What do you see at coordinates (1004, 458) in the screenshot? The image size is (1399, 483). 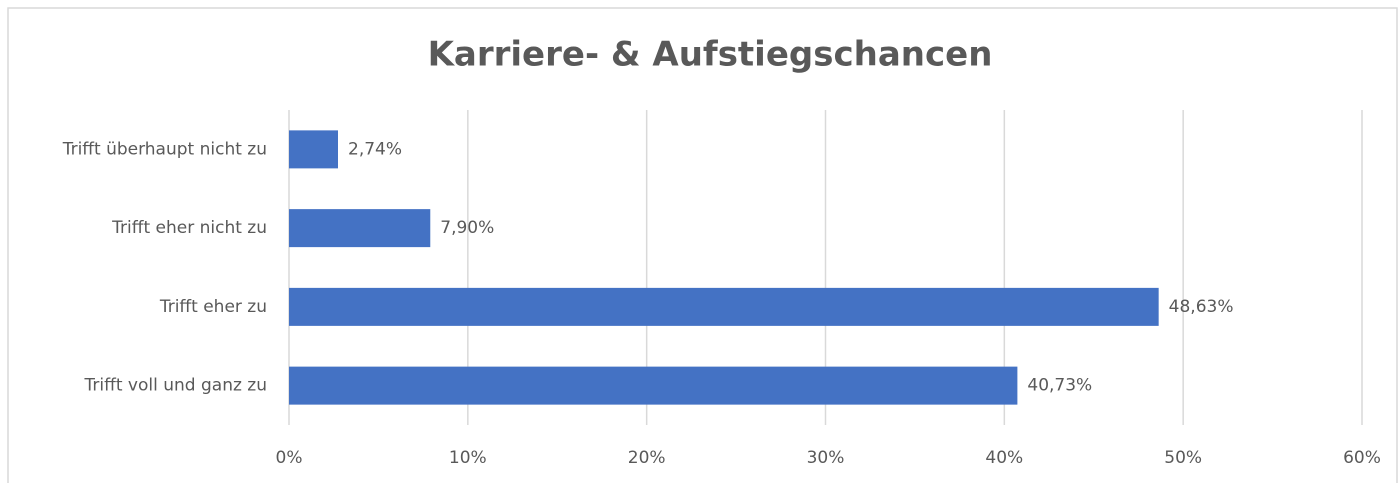 I see `x-tick-label: 40%` at bounding box center [1004, 458].